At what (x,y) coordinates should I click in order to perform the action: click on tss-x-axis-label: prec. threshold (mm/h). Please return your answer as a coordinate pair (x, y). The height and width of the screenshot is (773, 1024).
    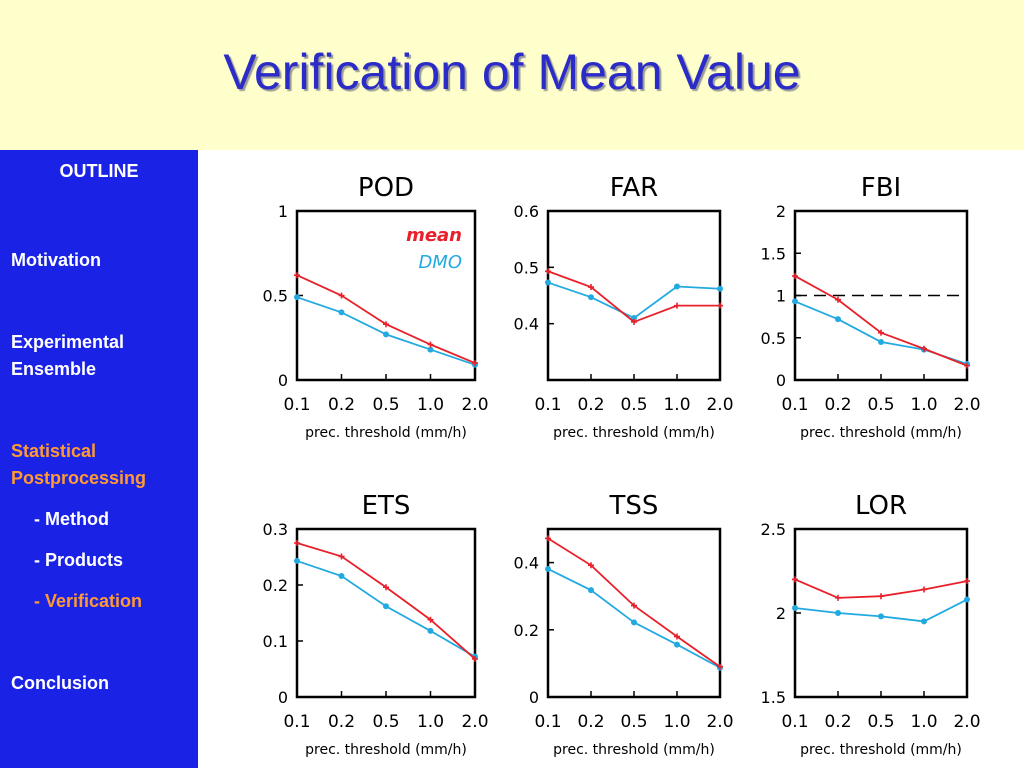
    Looking at the image, I should click on (634, 750).